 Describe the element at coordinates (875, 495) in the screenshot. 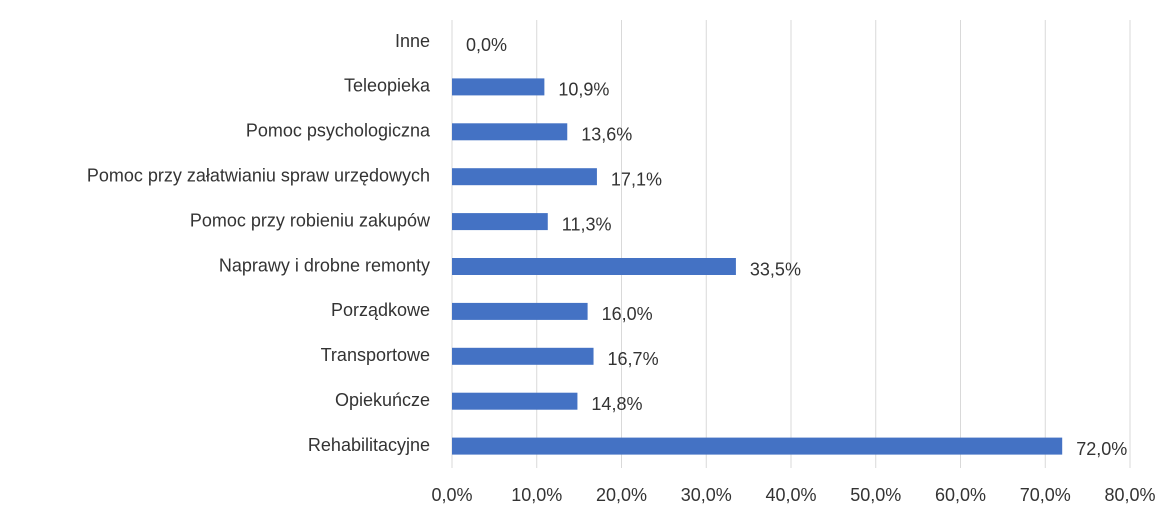

I see `x-tick-label: 50,0%` at that location.